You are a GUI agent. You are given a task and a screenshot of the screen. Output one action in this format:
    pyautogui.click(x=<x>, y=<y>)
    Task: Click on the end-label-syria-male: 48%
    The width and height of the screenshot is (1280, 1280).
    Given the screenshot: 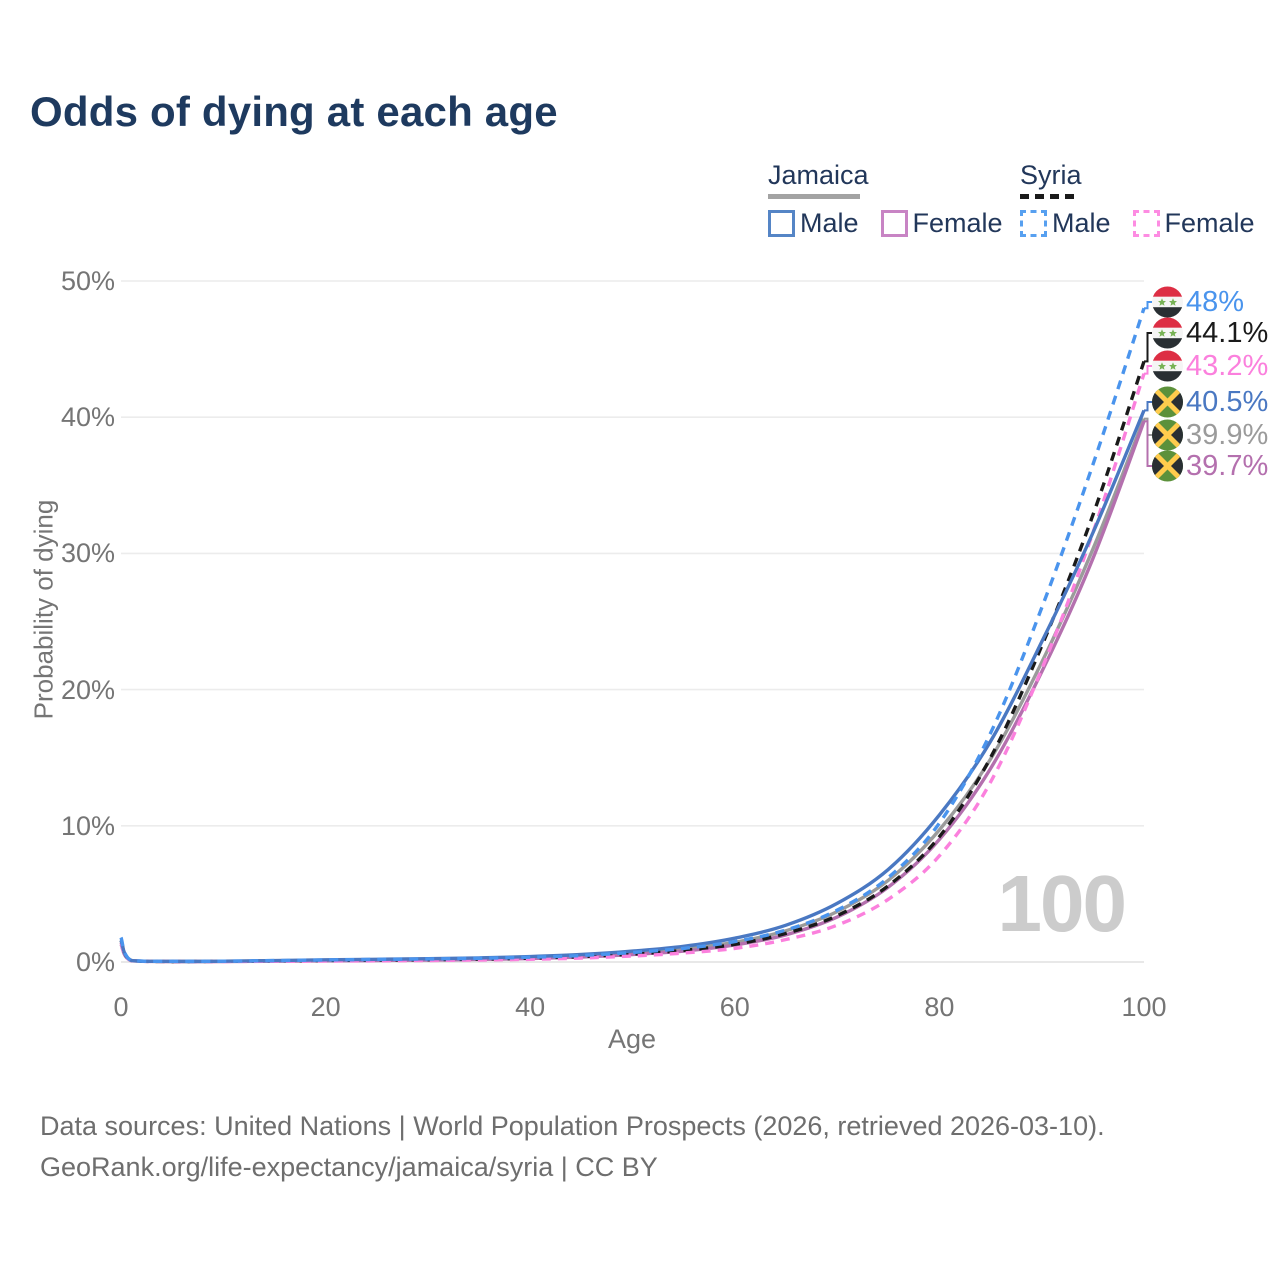 What is the action you would take?
    pyautogui.click(x=1215, y=302)
    